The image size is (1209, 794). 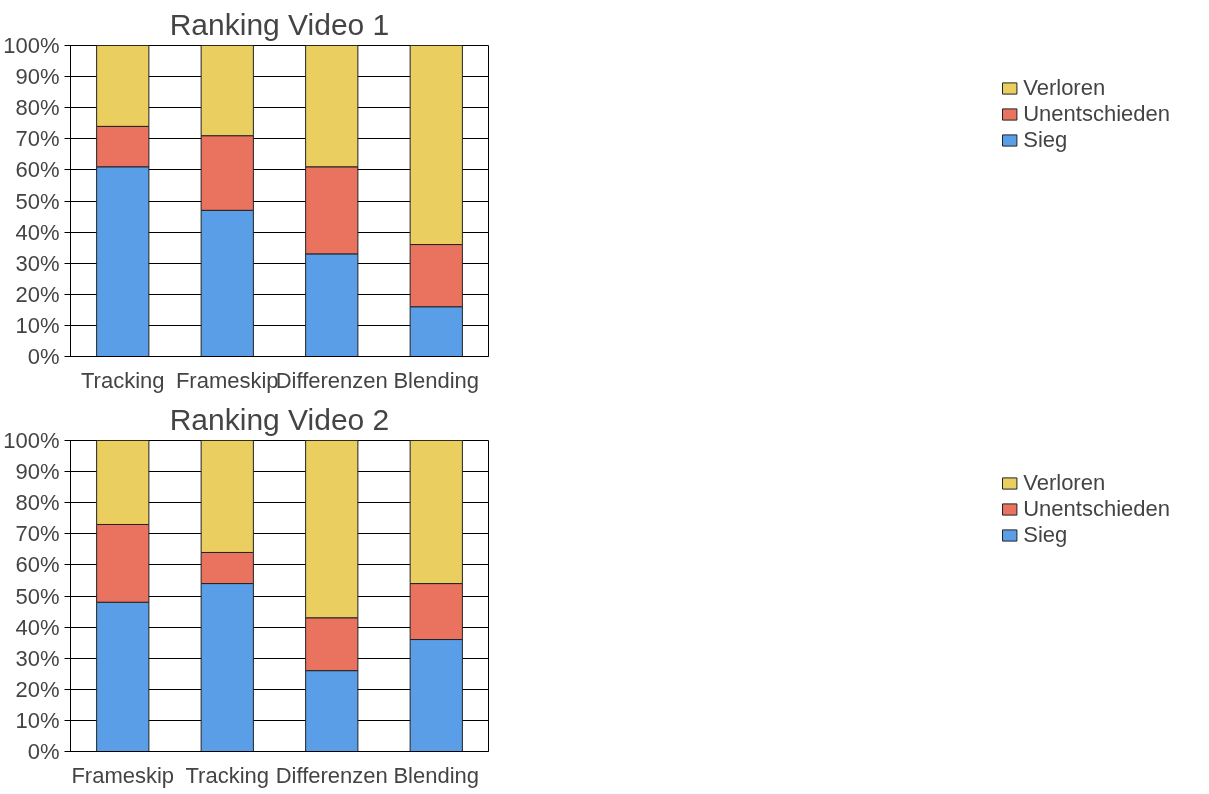 What do you see at coordinates (331, 775) in the screenshot?
I see `x-tick-label: Differenzen` at bounding box center [331, 775].